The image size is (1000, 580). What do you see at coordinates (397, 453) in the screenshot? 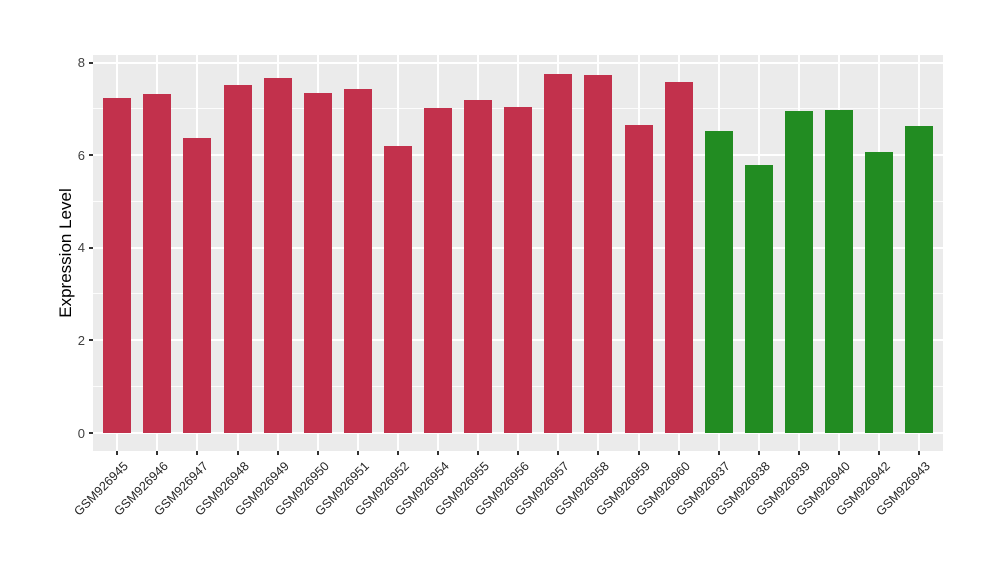
I see `x-axis-tick-GSM926952` at bounding box center [397, 453].